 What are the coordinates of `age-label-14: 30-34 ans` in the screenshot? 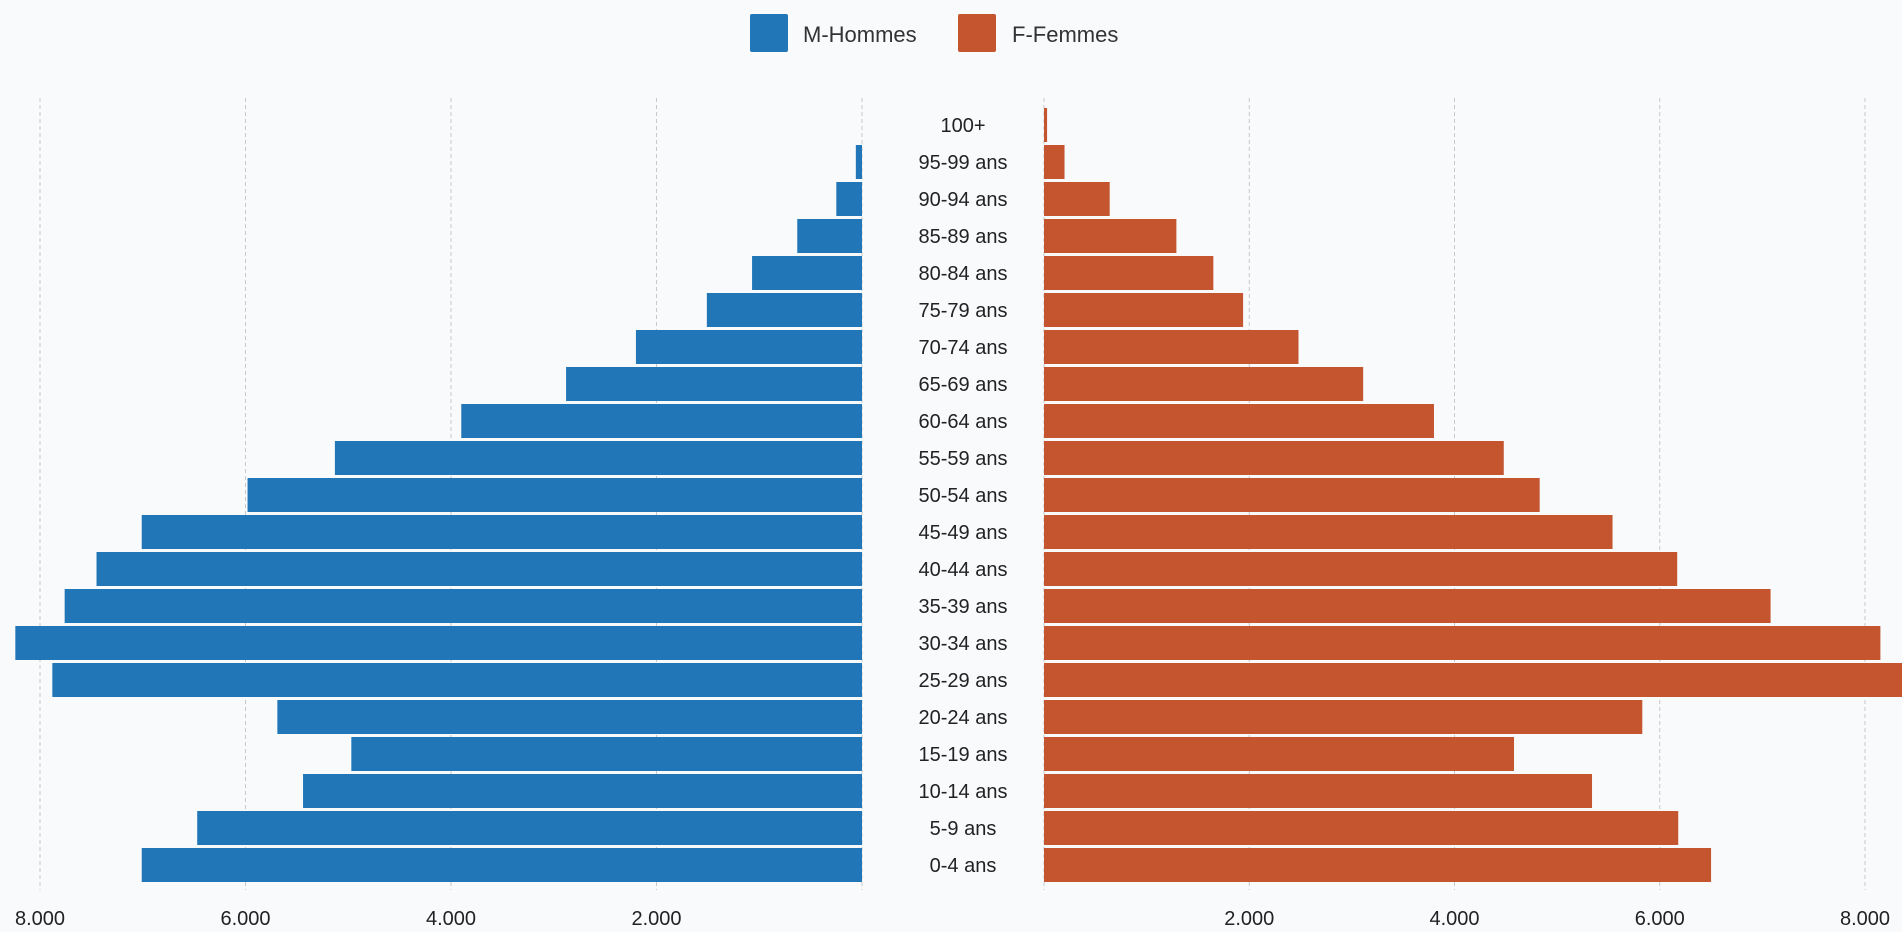 It's located at (963, 644).